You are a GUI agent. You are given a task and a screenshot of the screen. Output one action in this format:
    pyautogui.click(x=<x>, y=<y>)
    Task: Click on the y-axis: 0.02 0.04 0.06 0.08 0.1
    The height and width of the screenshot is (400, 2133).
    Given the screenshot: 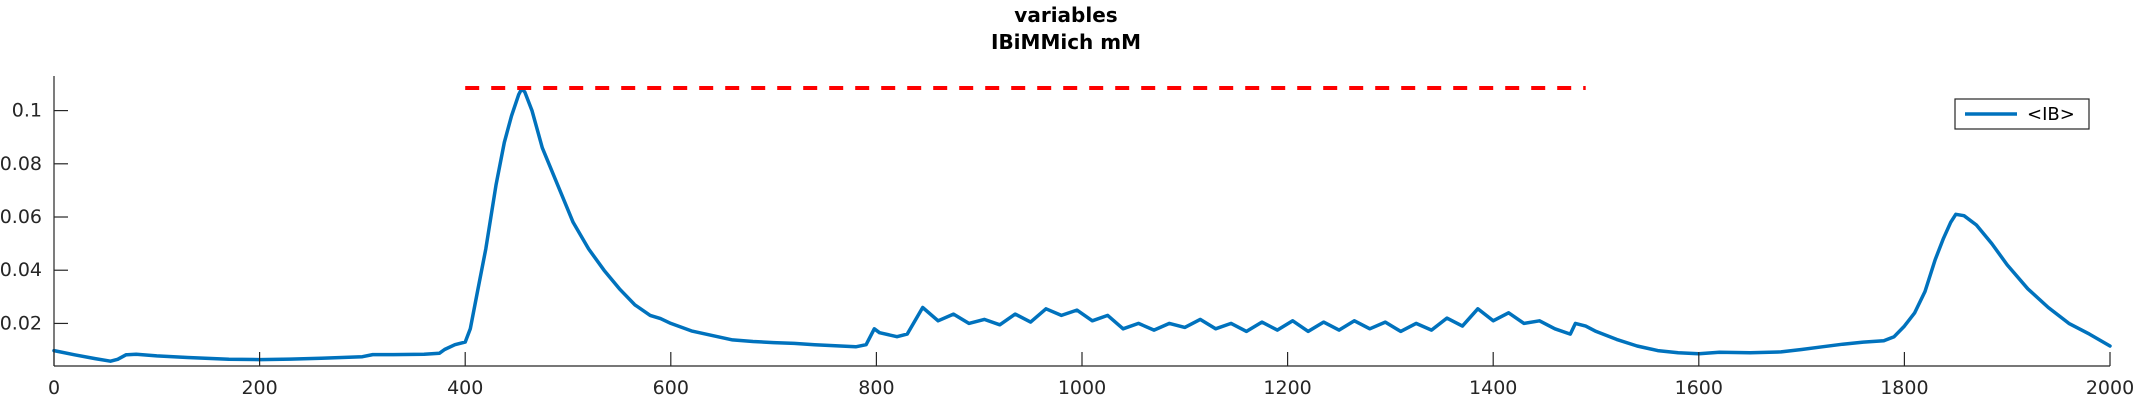 What is the action you would take?
    pyautogui.click(x=34, y=221)
    